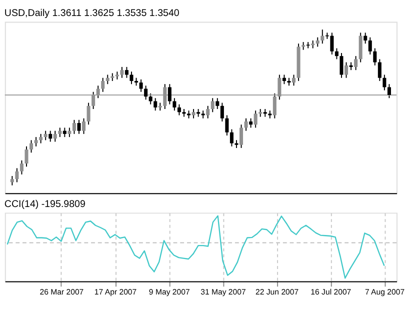 The height and width of the screenshot is (323, 420). What do you see at coordinates (223, 291) in the screenshot?
I see `x-tick-label: 31 May 2007` at bounding box center [223, 291].